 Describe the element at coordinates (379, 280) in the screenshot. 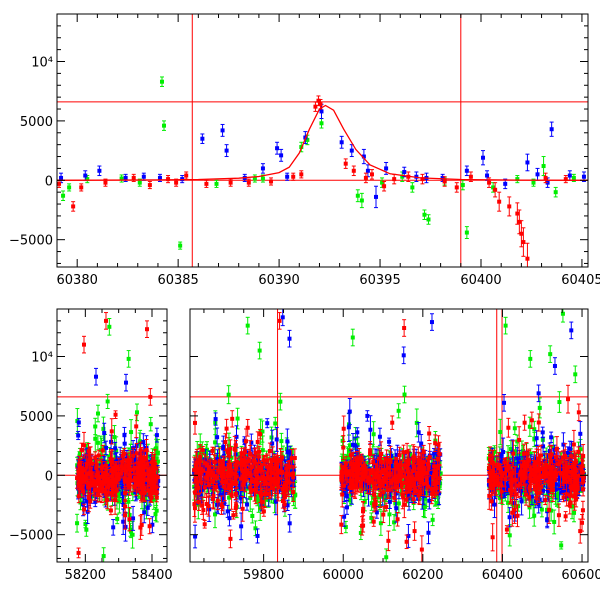

I see `x-tick-label: 60395` at that location.